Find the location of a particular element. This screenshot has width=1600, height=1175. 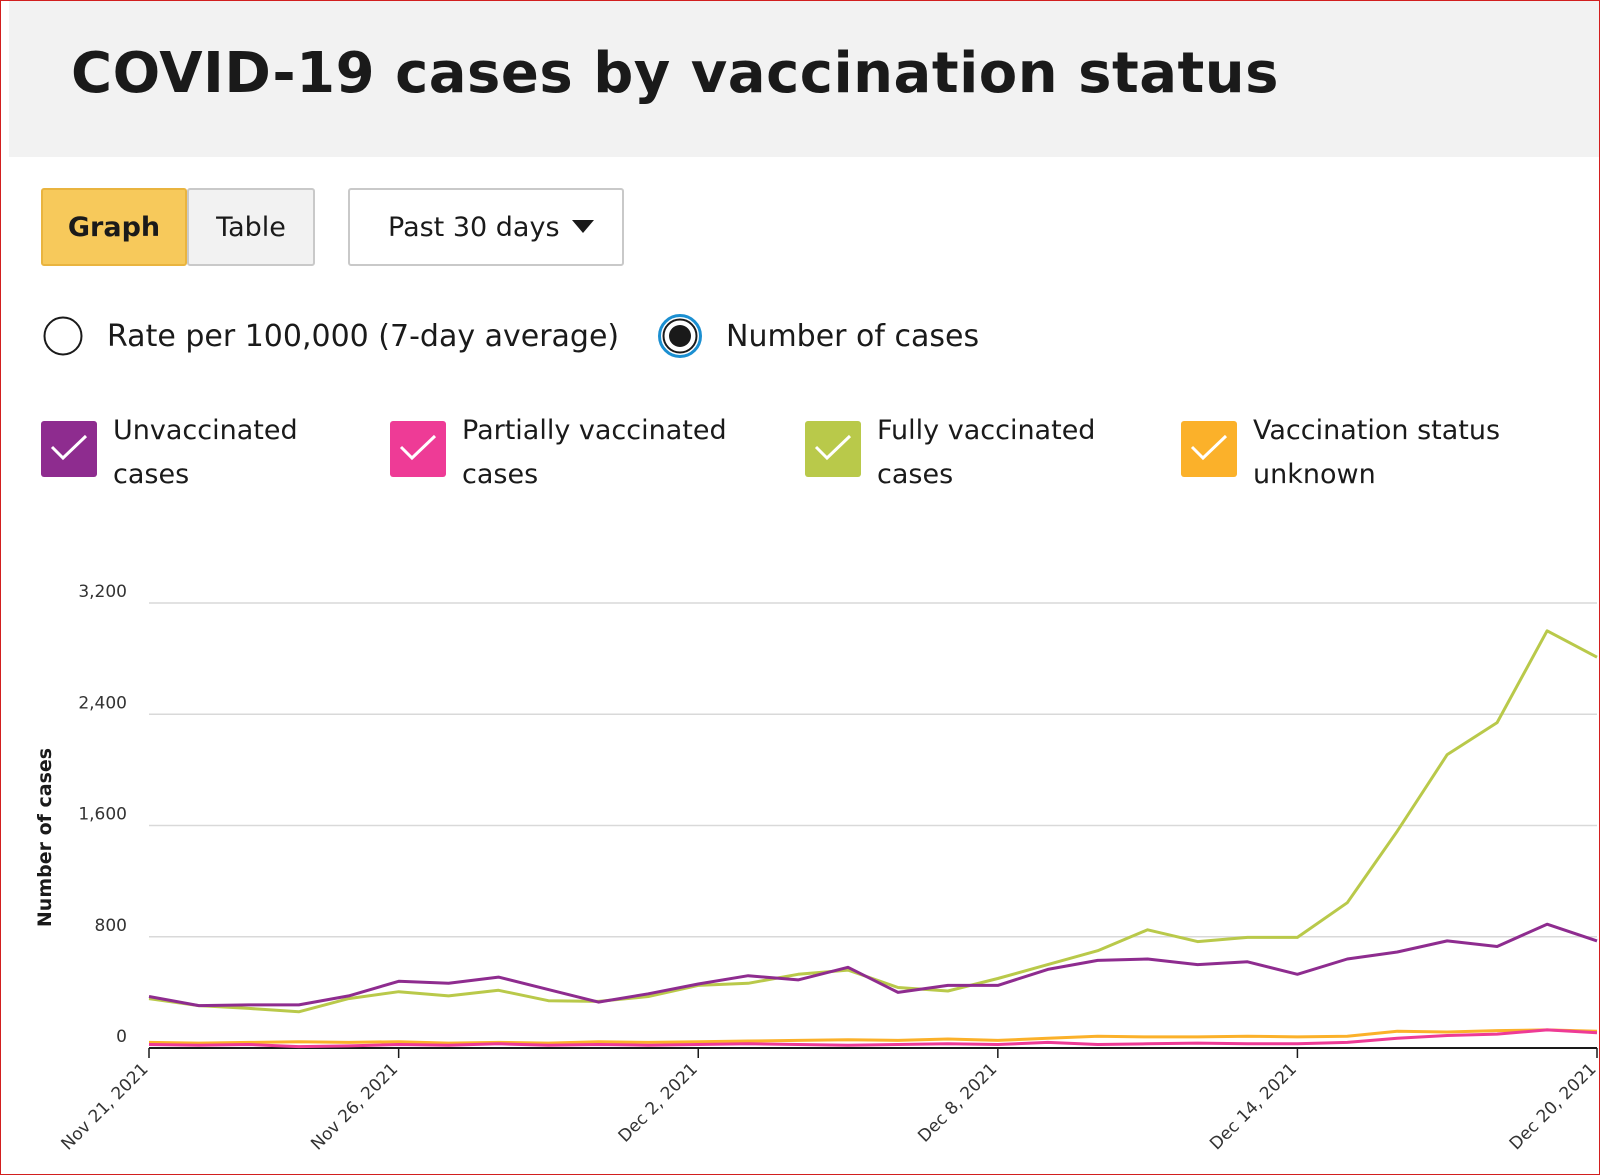

radio-selected-icon is located at coordinates (680, 336).